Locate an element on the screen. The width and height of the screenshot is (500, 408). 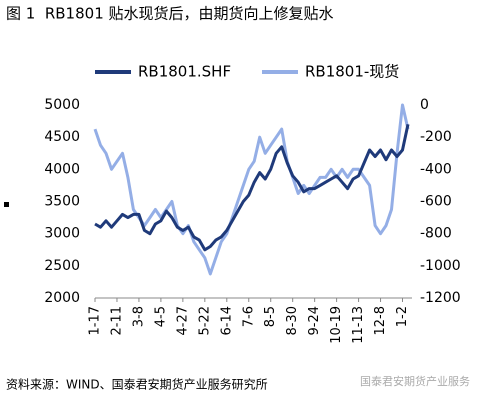
x-tick-label: 4-27 is located at coordinates (182, 321).